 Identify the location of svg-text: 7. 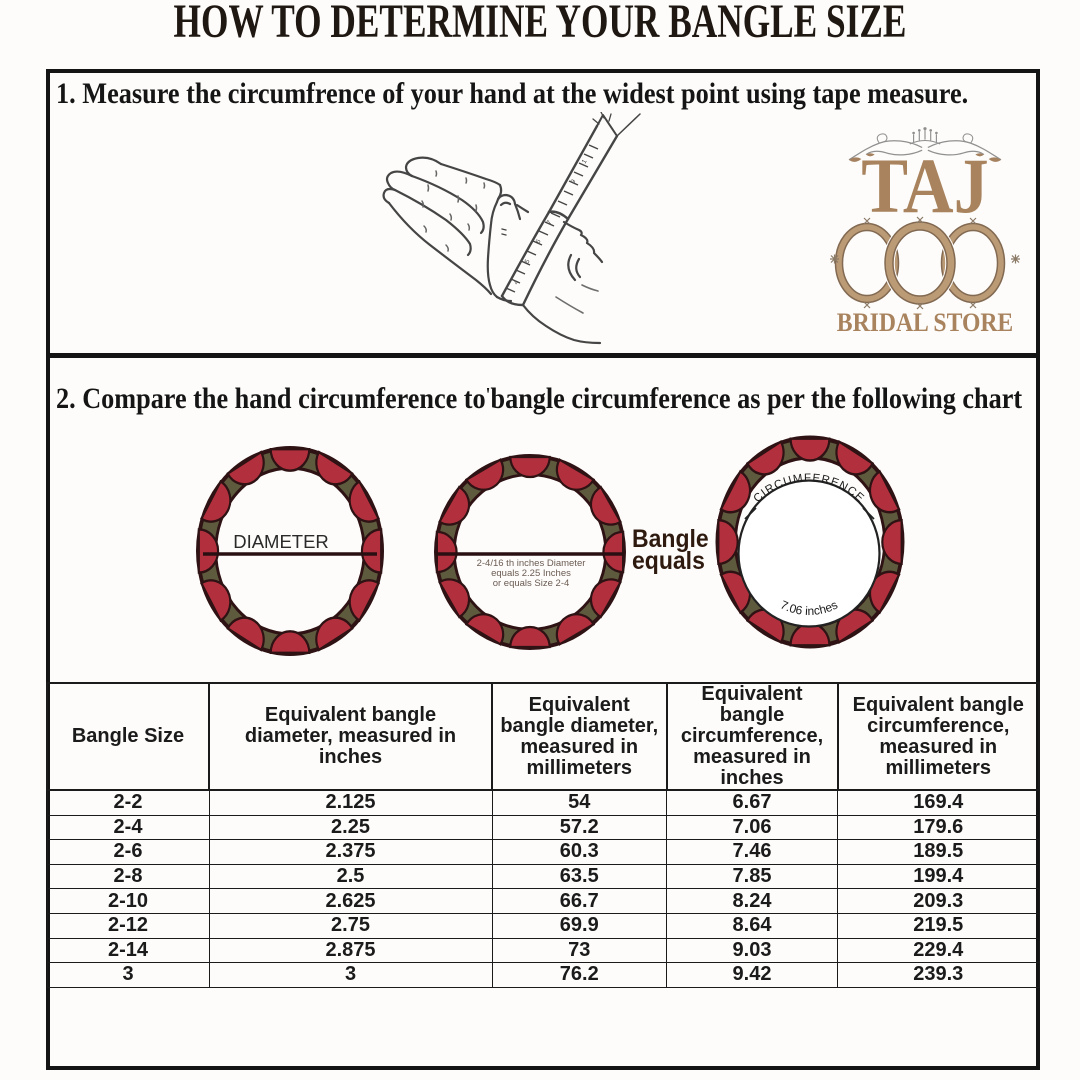
(550, 222).